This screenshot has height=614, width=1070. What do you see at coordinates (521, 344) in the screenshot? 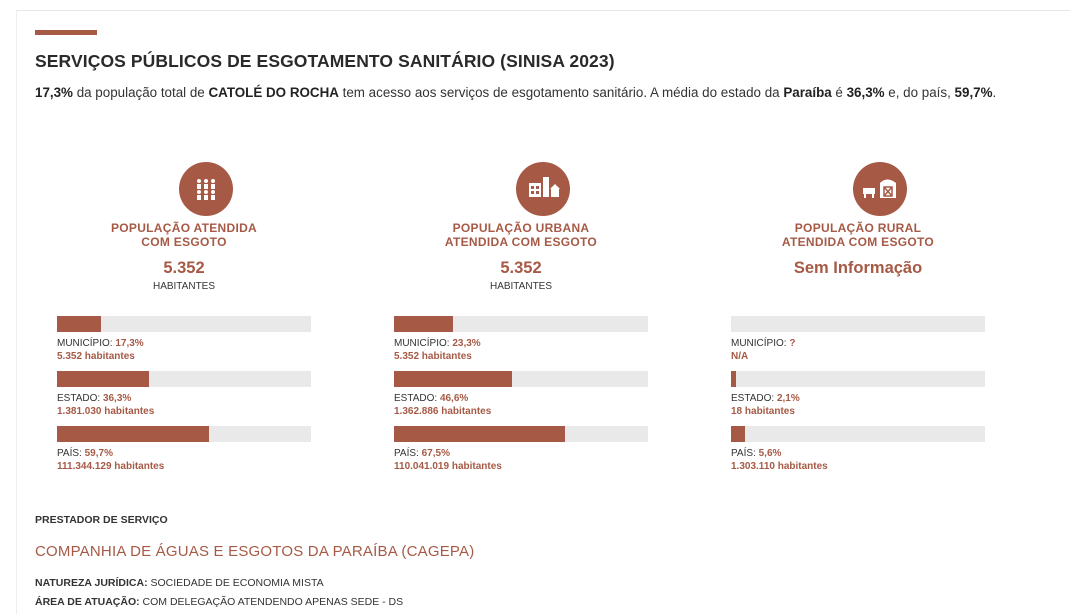
I see `bar-label: MUNICÍPIO: 23,3%` at bounding box center [521, 344].